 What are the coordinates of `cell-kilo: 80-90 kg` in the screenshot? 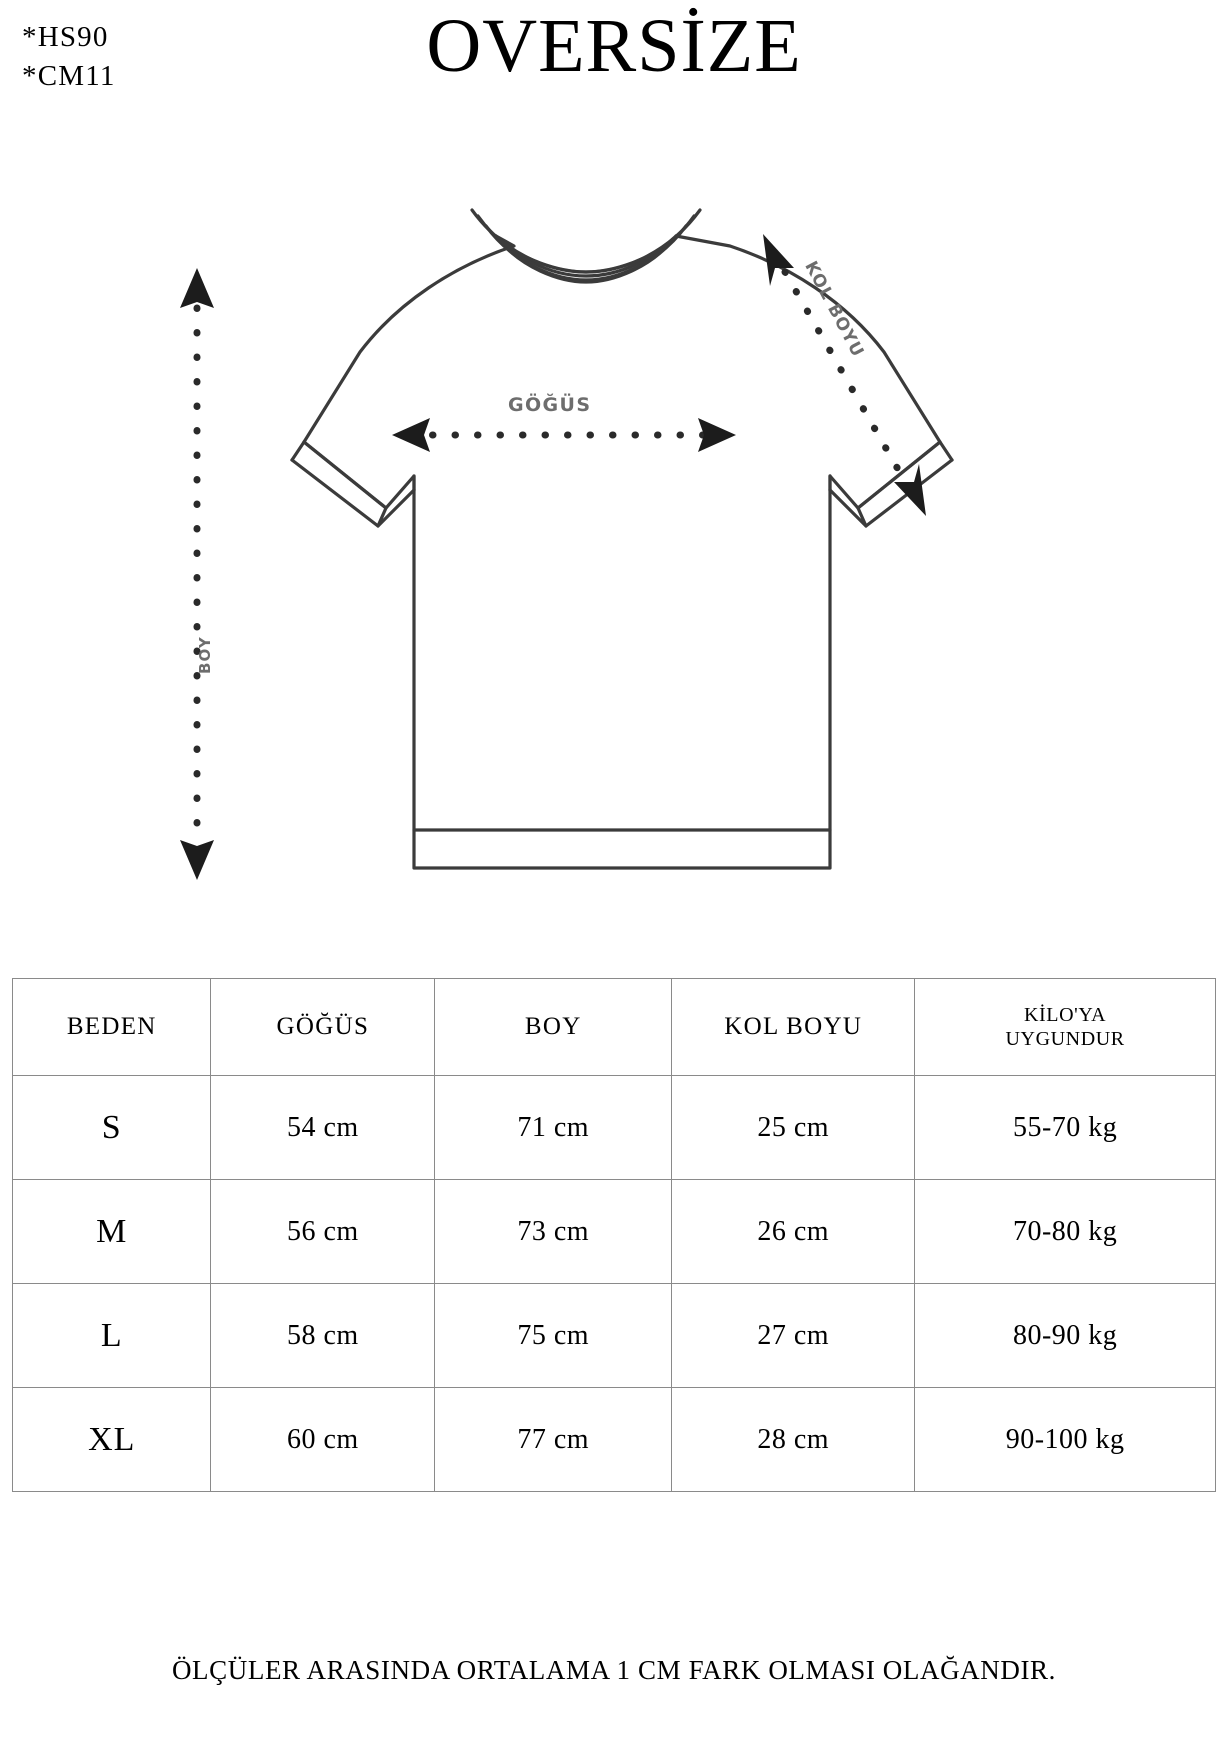 It's located at (1065, 1335).